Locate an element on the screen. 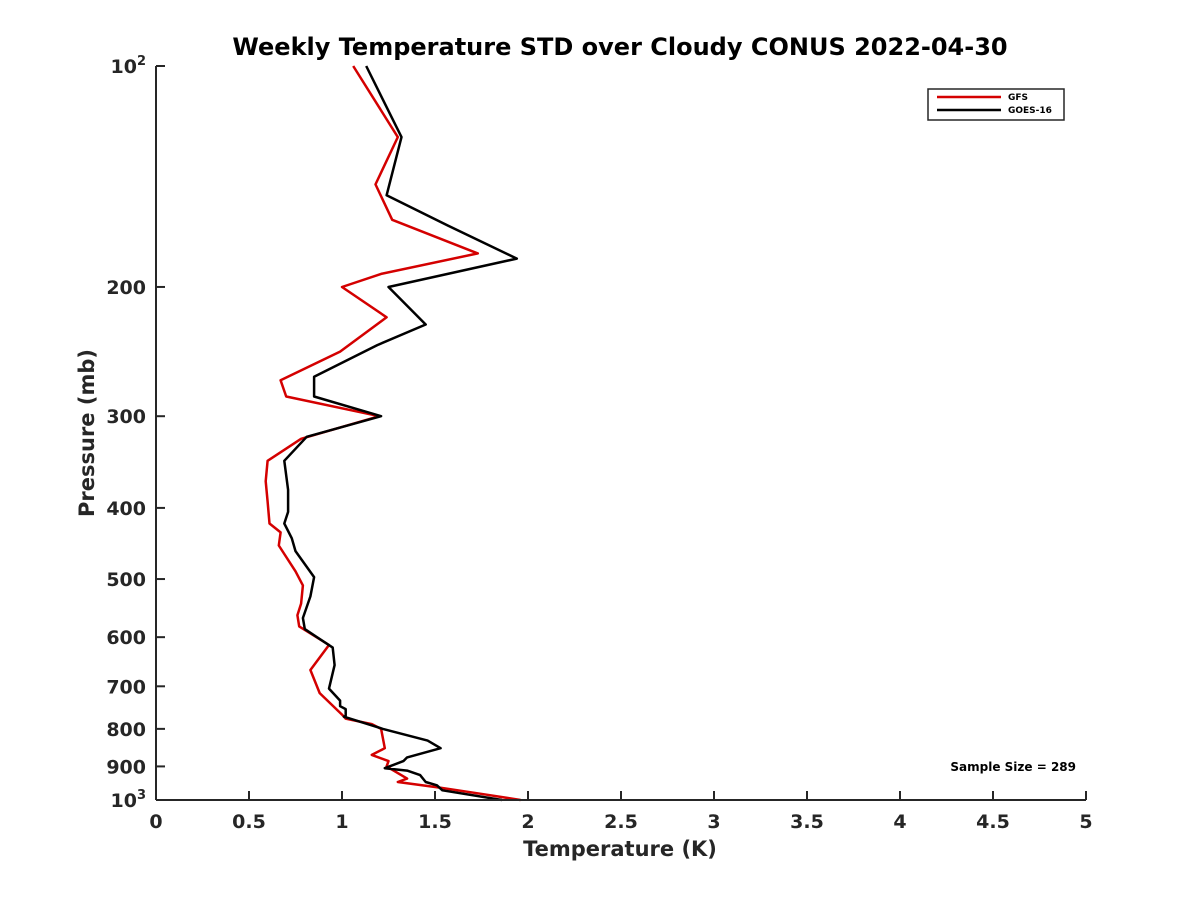  legend-label-goes16: GOES-16 is located at coordinates (1030, 111).